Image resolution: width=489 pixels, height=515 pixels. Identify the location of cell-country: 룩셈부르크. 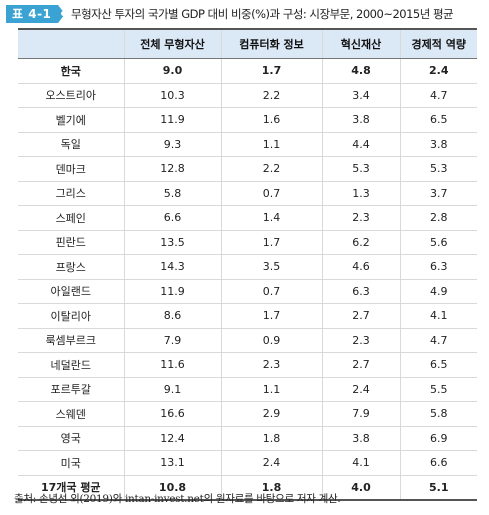
(71, 340).